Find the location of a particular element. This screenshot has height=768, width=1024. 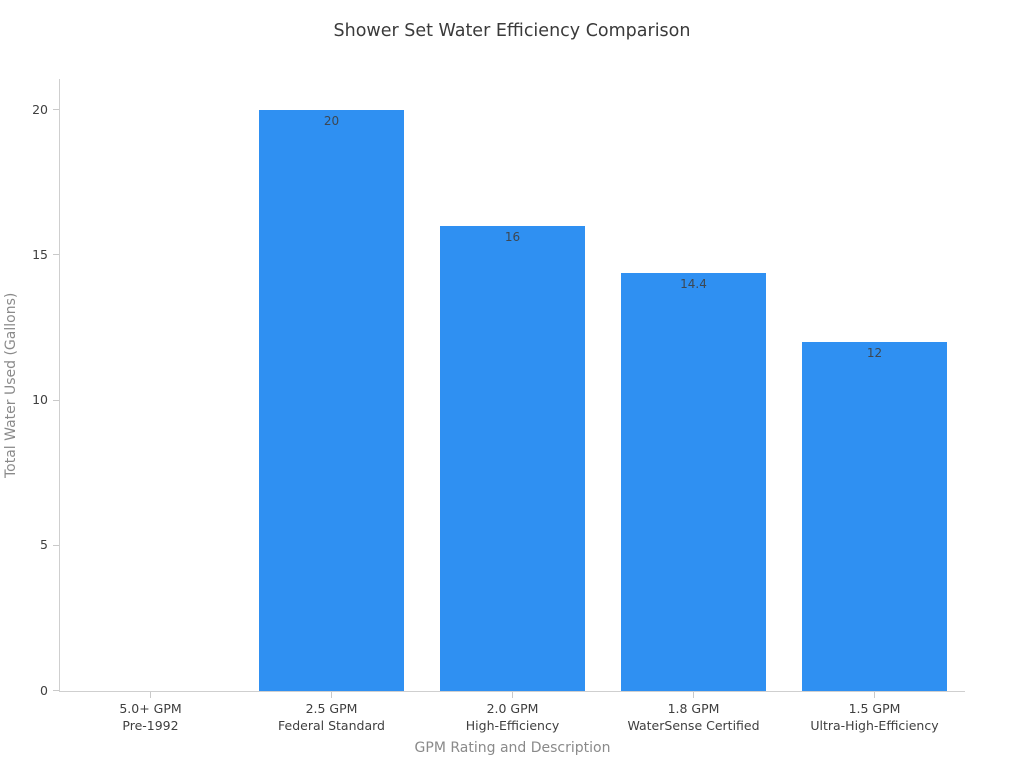

chart-title: Shower Set Water Efficiency Comparison is located at coordinates (512, 31).